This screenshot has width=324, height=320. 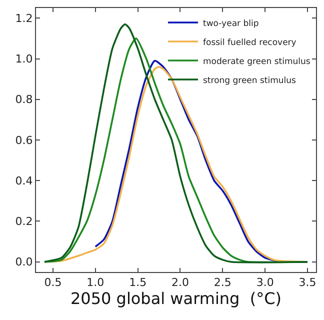 I want to click on y-tick-label: 1.0, so click(x=24, y=59).